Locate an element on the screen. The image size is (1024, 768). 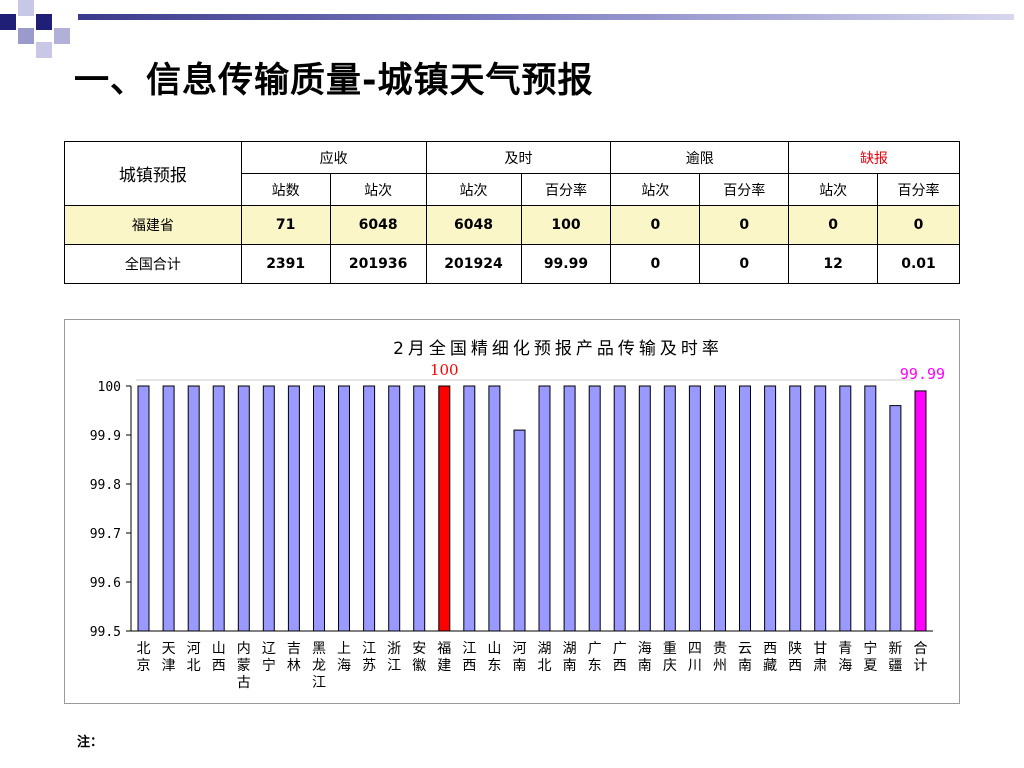
y-tick-label: 99.9 is located at coordinates (105, 436).